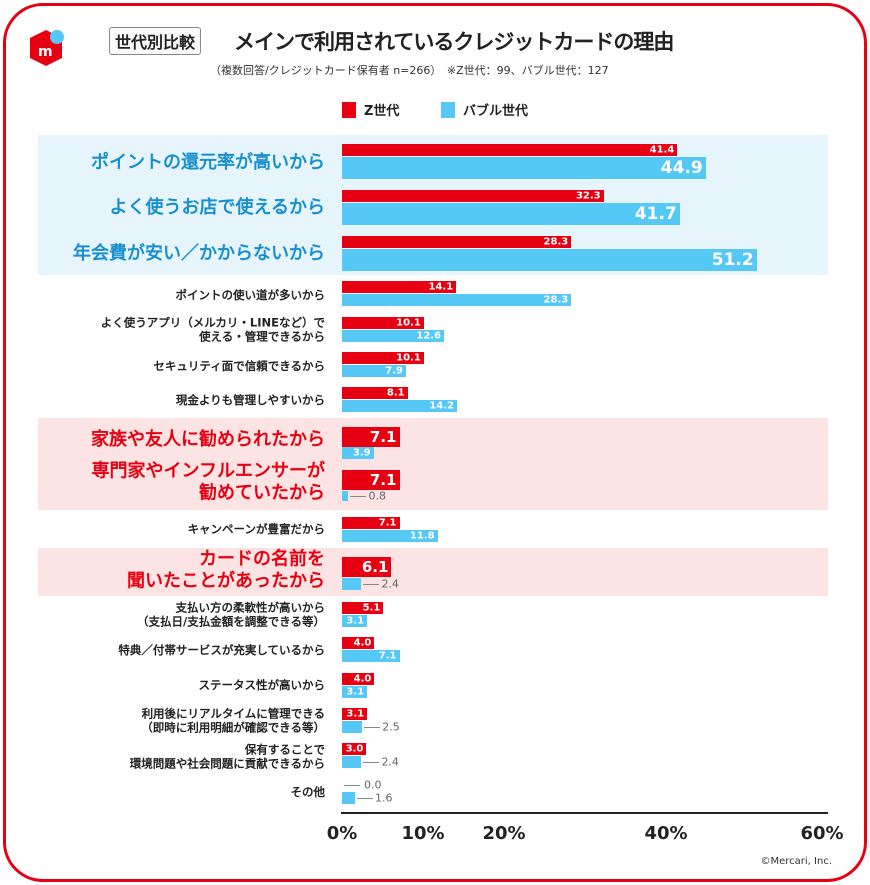 The width and height of the screenshot is (870, 885). Describe the element at coordinates (584, 813) in the screenshot. I see `x-axis-line` at that location.